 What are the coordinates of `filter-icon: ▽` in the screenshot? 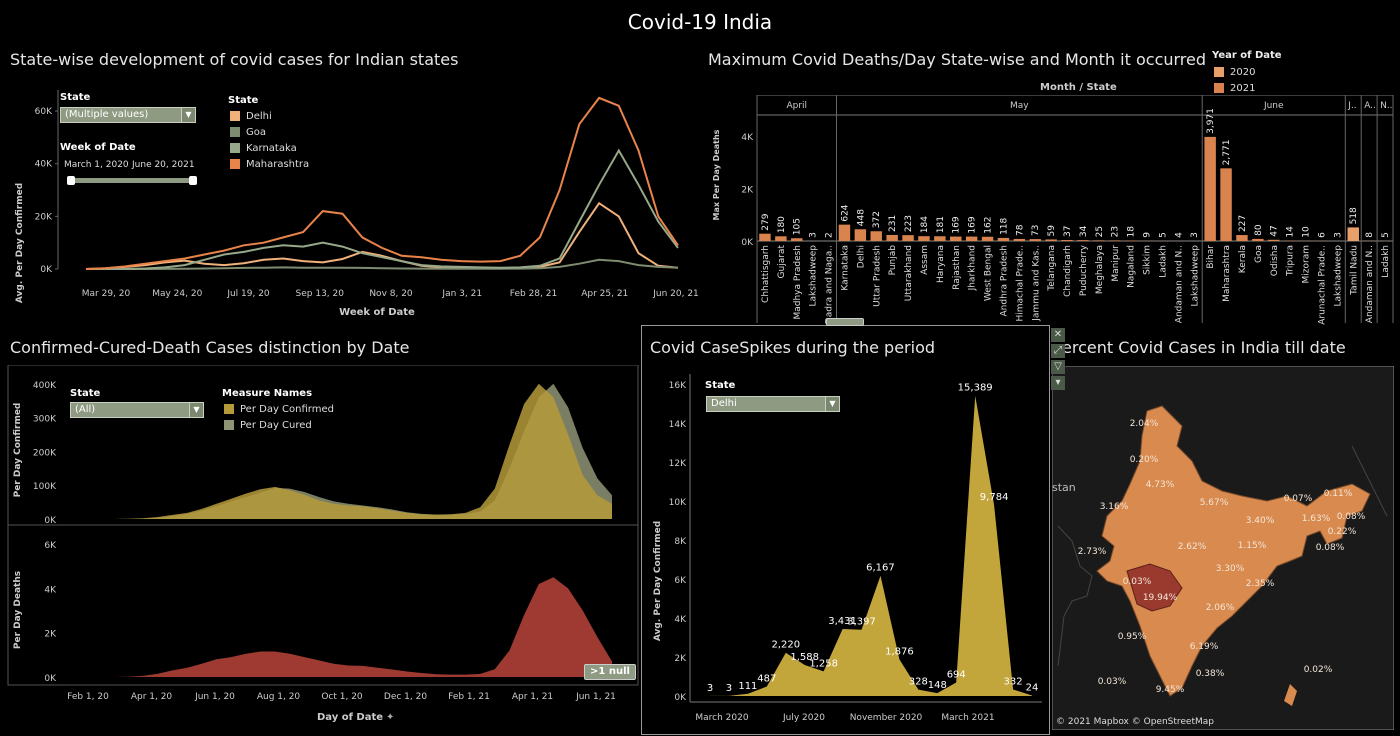 It's located at (1058, 367).